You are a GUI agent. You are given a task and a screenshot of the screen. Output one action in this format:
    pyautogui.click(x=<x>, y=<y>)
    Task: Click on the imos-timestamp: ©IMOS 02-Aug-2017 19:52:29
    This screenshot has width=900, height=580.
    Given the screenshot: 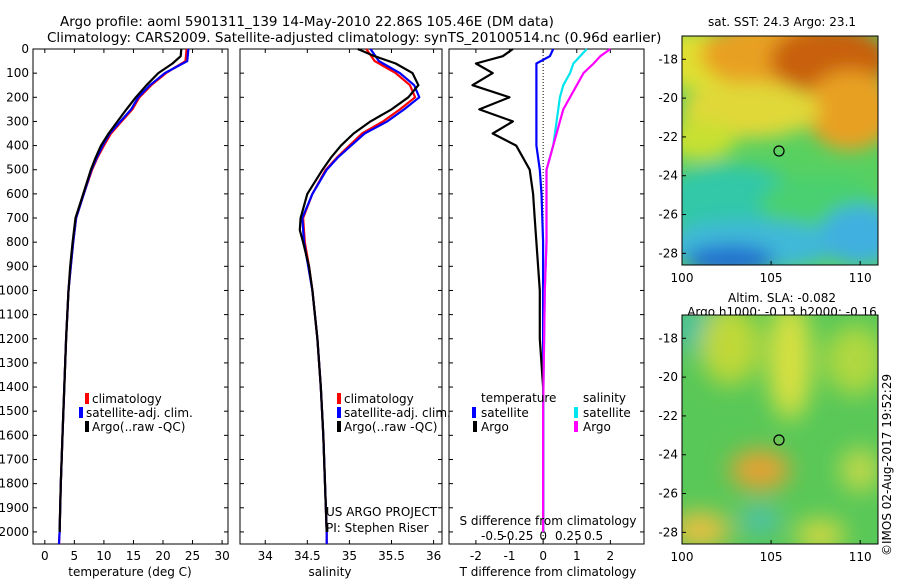 What is the action you would take?
    pyautogui.click(x=887, y=464)
    